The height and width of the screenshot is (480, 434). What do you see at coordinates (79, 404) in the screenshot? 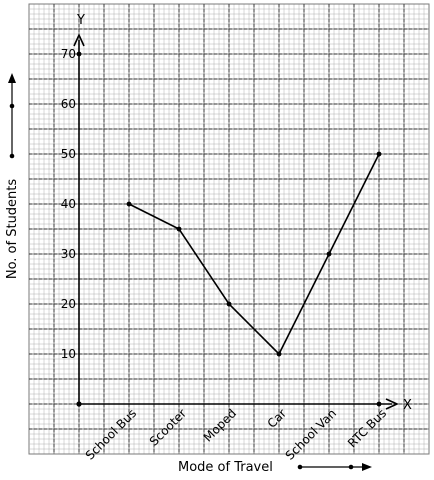
I see `origin-point` at bounding box center [79, 404].